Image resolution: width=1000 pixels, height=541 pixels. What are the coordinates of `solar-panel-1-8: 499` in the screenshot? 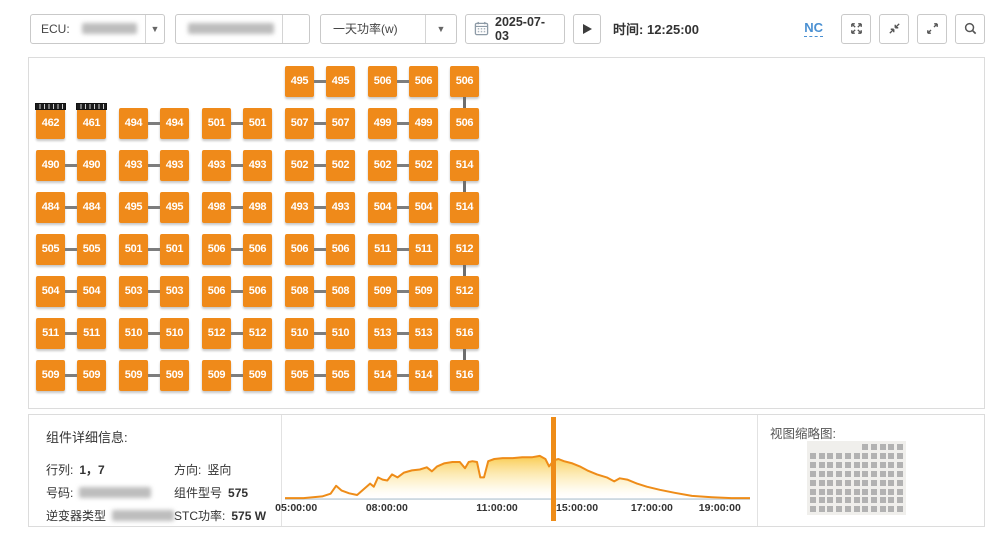 It's located at (382, 123).